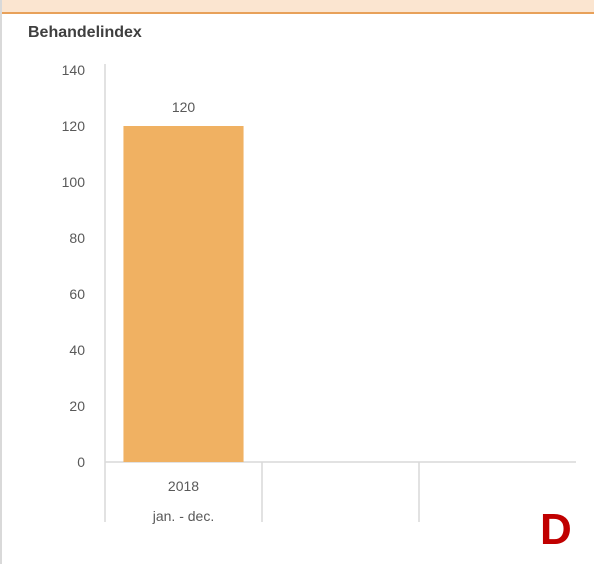 This screenshot has width=594, height=564. Describe the element at coordinates (77, 406) in the screenshot. I see `y-tick-label: 20` at that location.